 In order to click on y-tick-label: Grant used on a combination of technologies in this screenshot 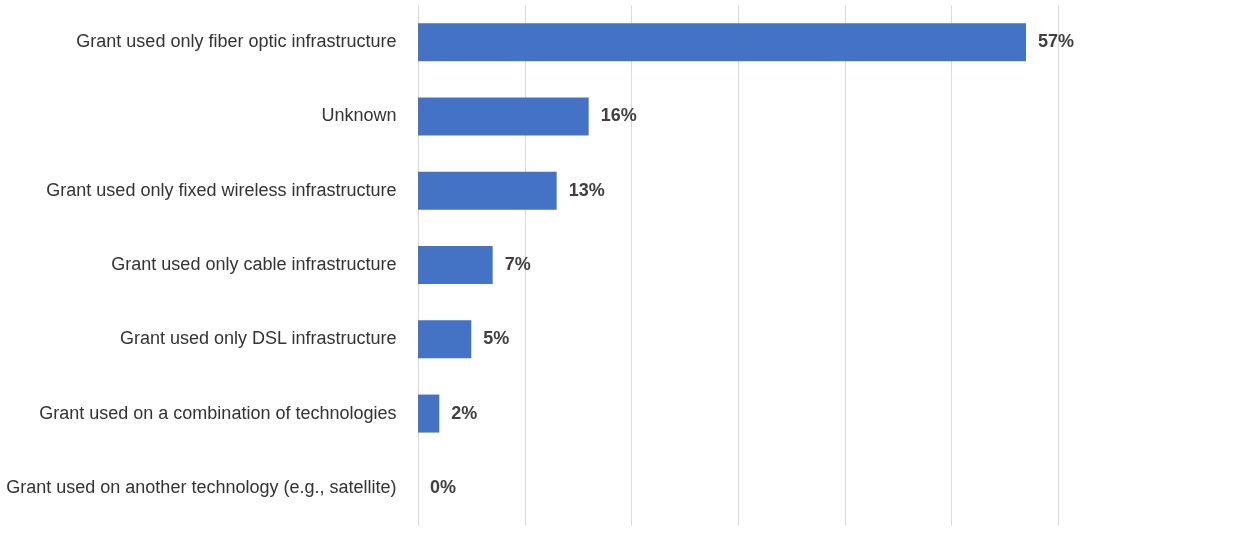, I will do `click(218, 412)`.